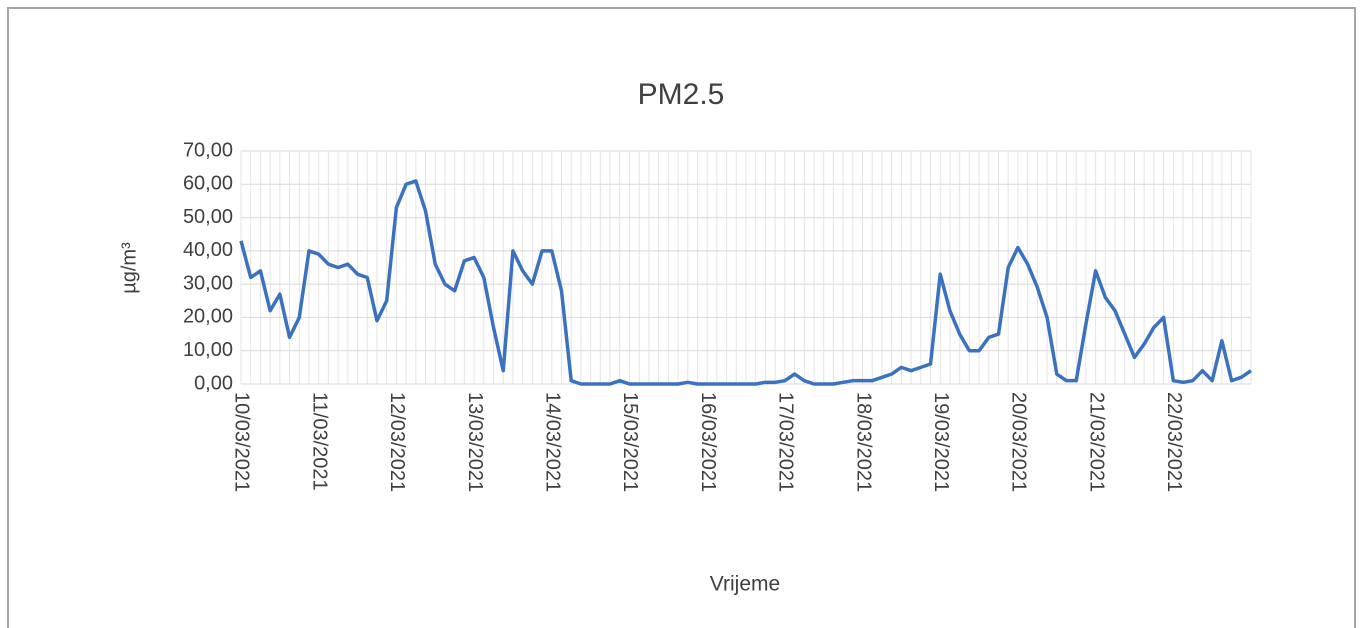 Image resolution: width=1363 pixels, height=628 pixels. I want to click on x-tick-label: 17/03/2021, so click(786, 442).